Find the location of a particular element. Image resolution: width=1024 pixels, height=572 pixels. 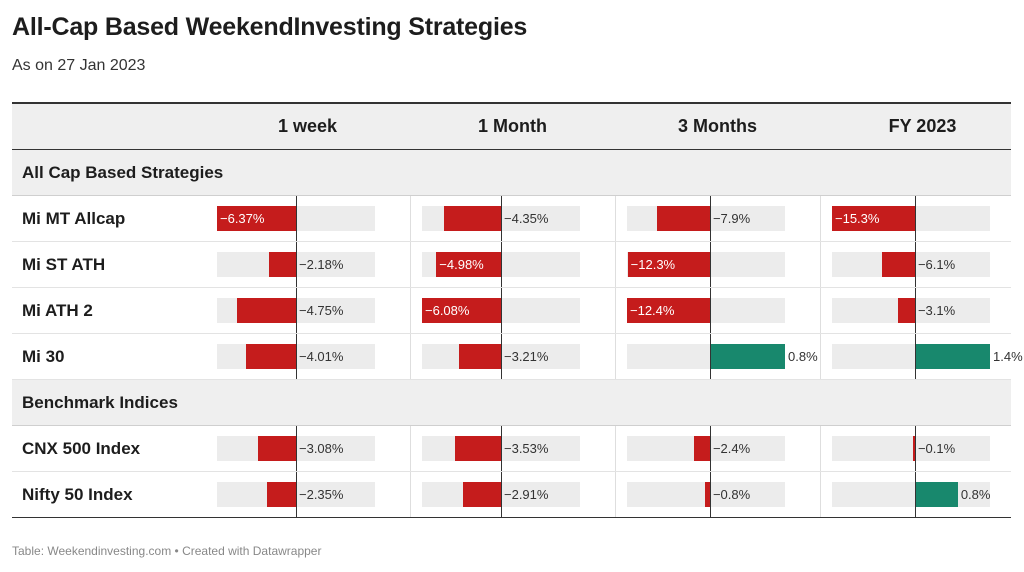

table-row: Mi ST ATH −2.18% −4.98% −12.3% −6.1% is located at coordinates (511, 265).